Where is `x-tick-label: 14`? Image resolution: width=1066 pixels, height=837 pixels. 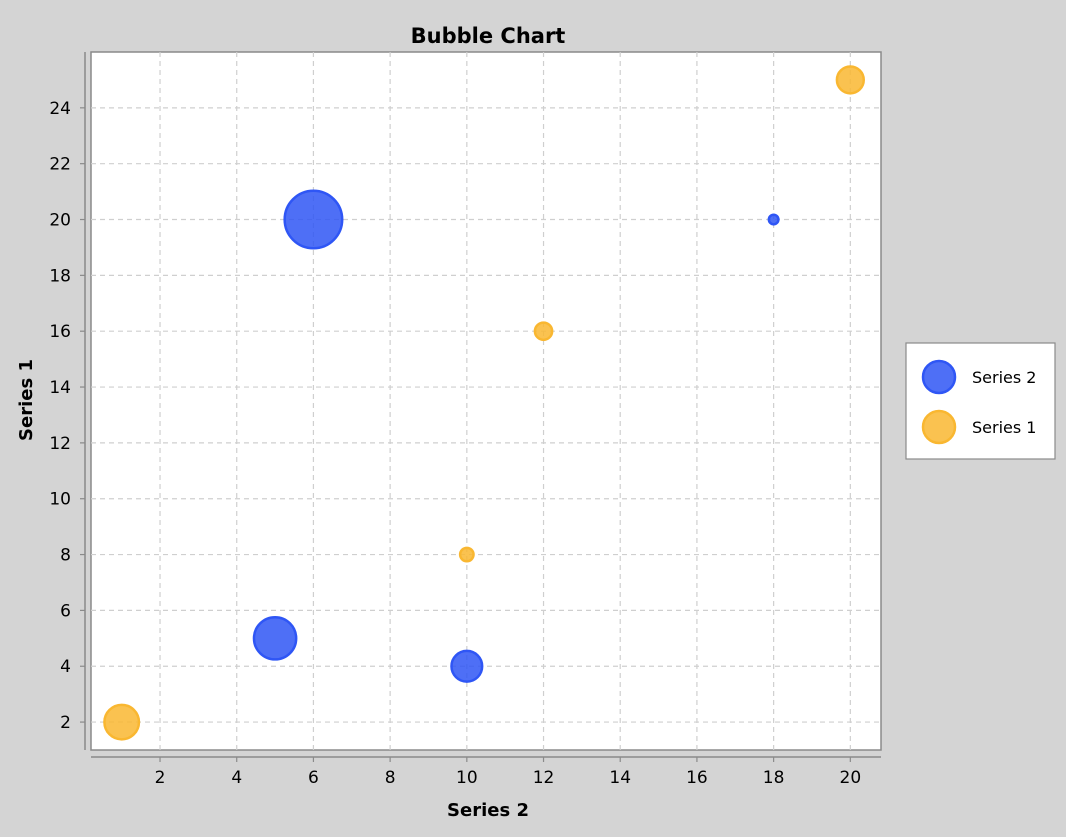
x-tick-label: 14 is located at coordinates (620, 778).